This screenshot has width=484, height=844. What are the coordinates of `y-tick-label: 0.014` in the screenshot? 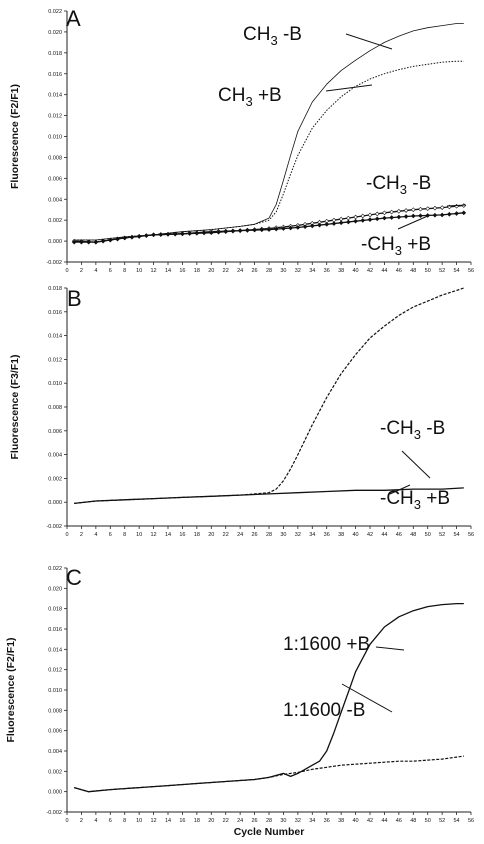 It's located at (55, 96).